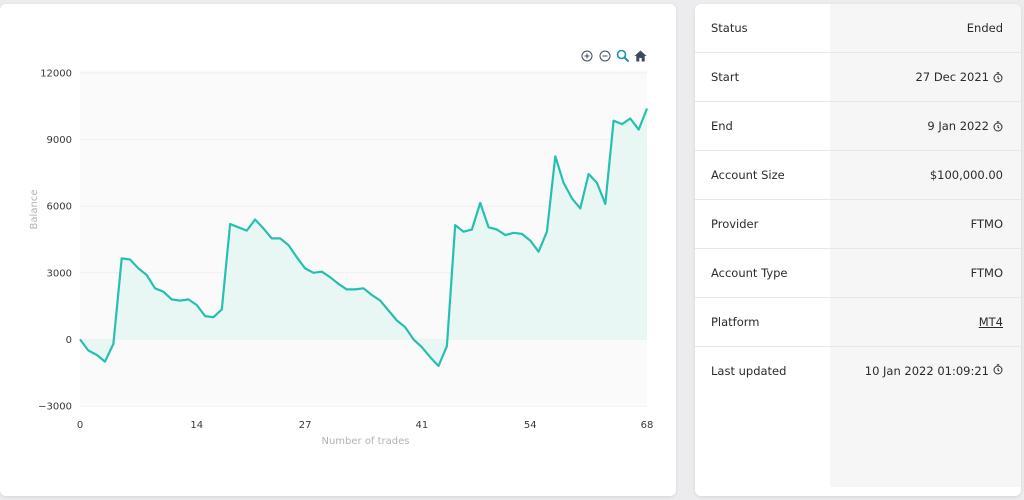  What do you see at coordinates (725, 77) in the screenshot?
I see `row-label: Start` at bounding box center [725, 77].